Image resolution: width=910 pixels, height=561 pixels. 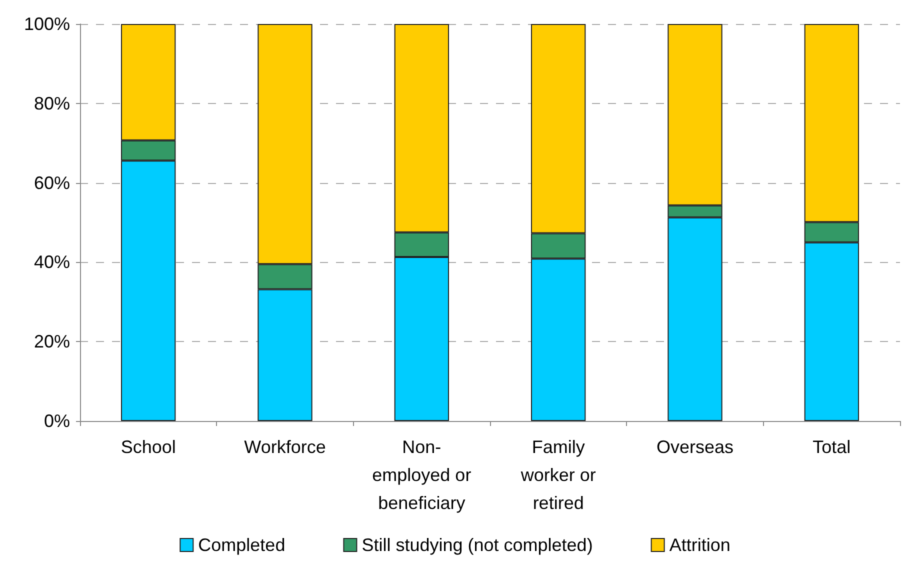 I want to click on y-tick-label: 20%, so click(x=52, y=342).